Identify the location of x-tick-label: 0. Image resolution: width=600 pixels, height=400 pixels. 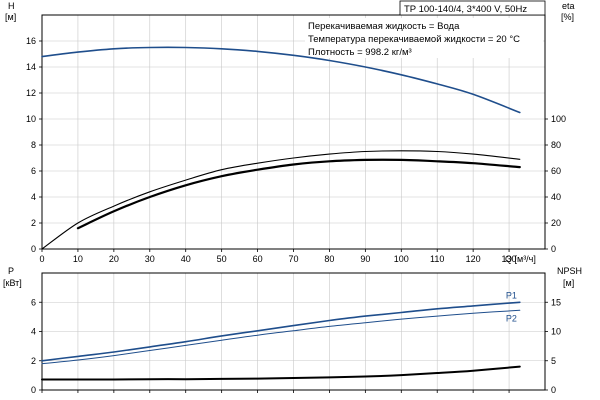
(41, 259).